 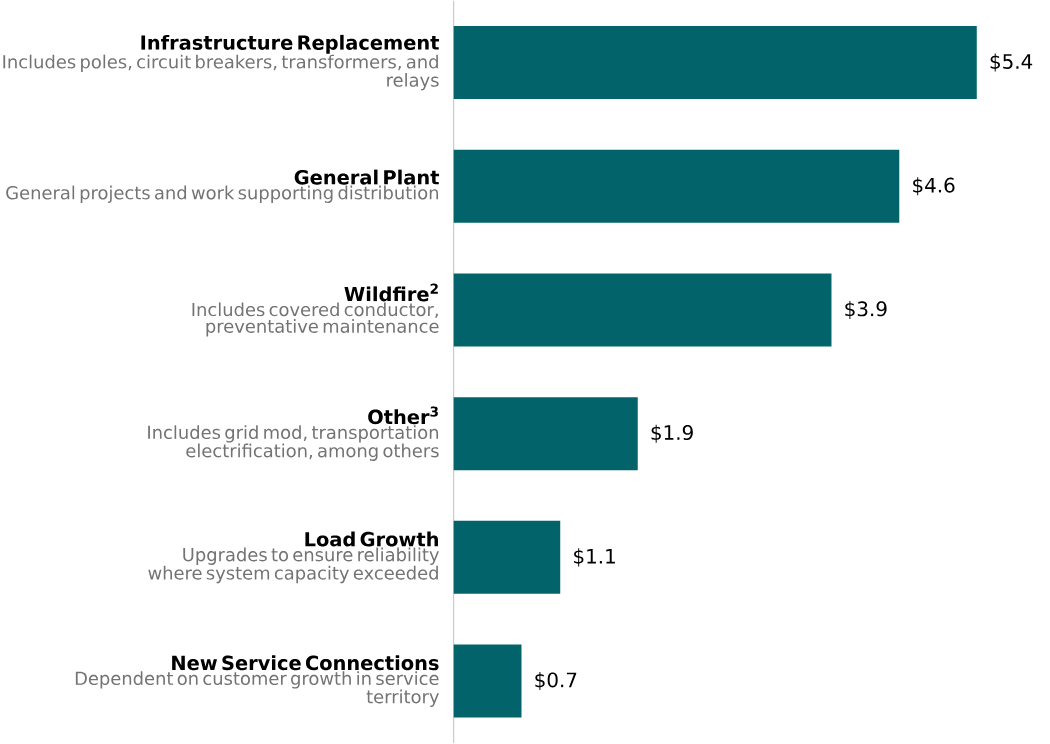 What do you see at coordinates (367, 177) in the screenshot?
I see `y-tick-label: General Plant` at bounding box center [367, 177].